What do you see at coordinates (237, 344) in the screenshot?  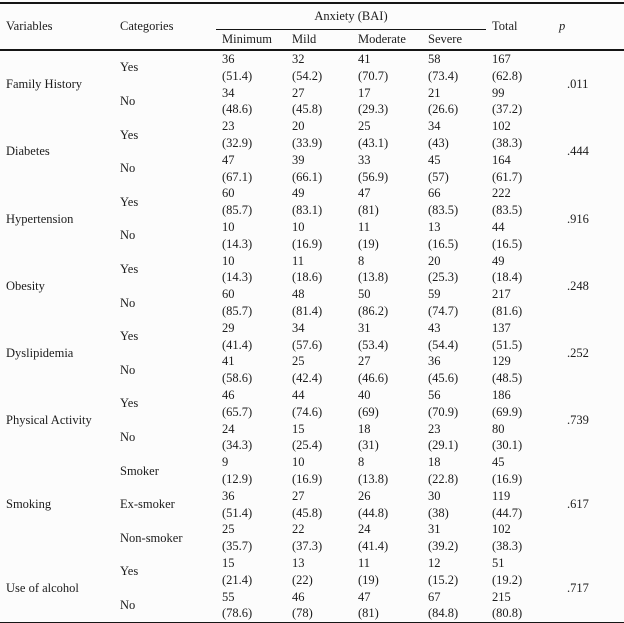 I see `percent-cell: (41.4)` at bounding box center [237, 344].